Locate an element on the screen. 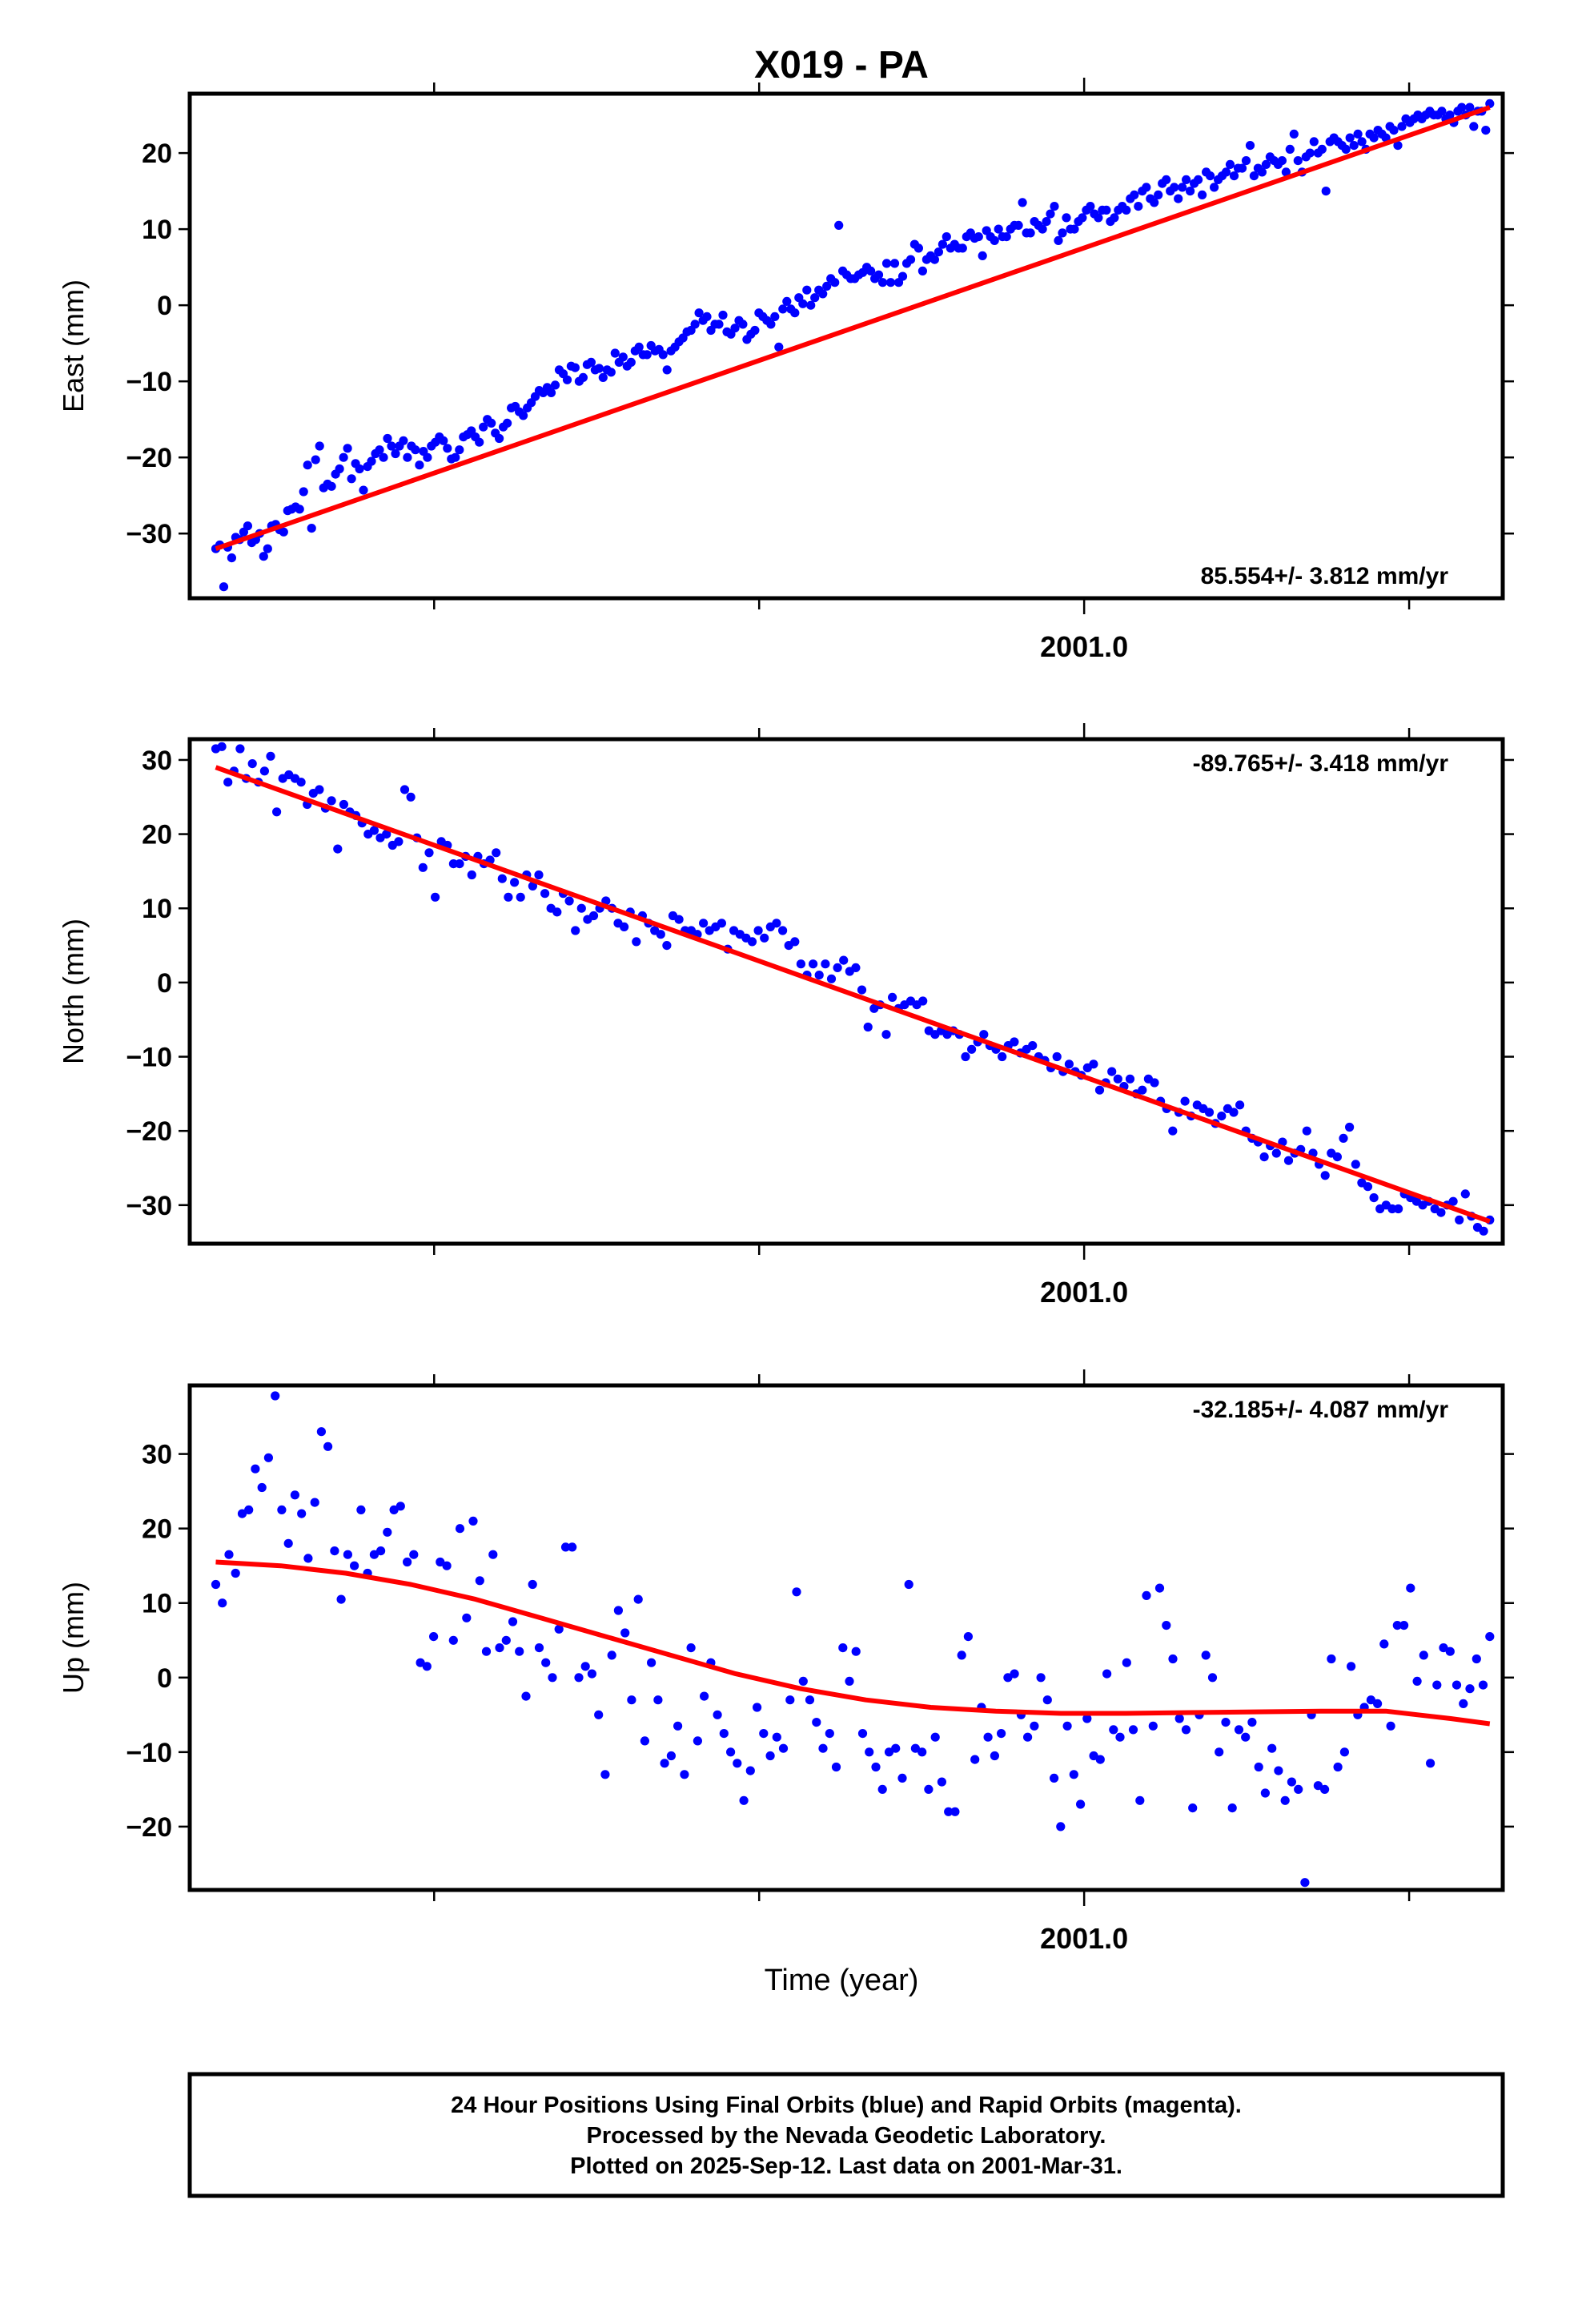  up-y-axis-label: Up (mm) is located at coordinates (74, 1638).